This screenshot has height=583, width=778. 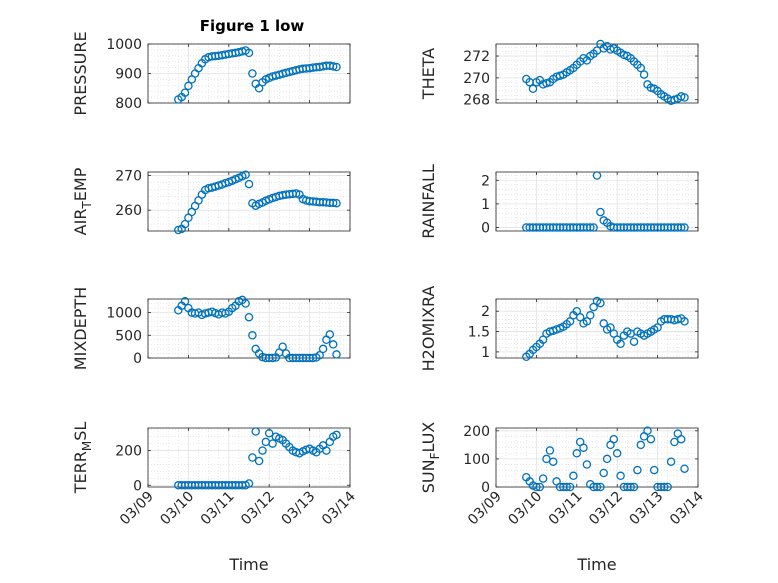 What do you see at coordinates (476, 460) in the screenshot?
I see `y-tick-label: 100` at bounding box center [476, 460].